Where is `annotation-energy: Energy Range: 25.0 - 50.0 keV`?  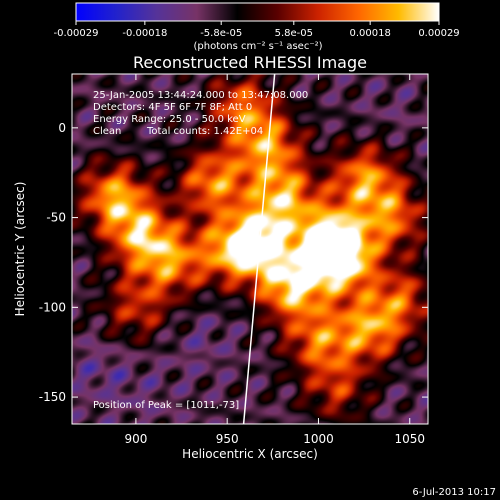 annotation-energy: Energy Range: 25.0 - 50.0 keV is located at coordinates (169, 119).